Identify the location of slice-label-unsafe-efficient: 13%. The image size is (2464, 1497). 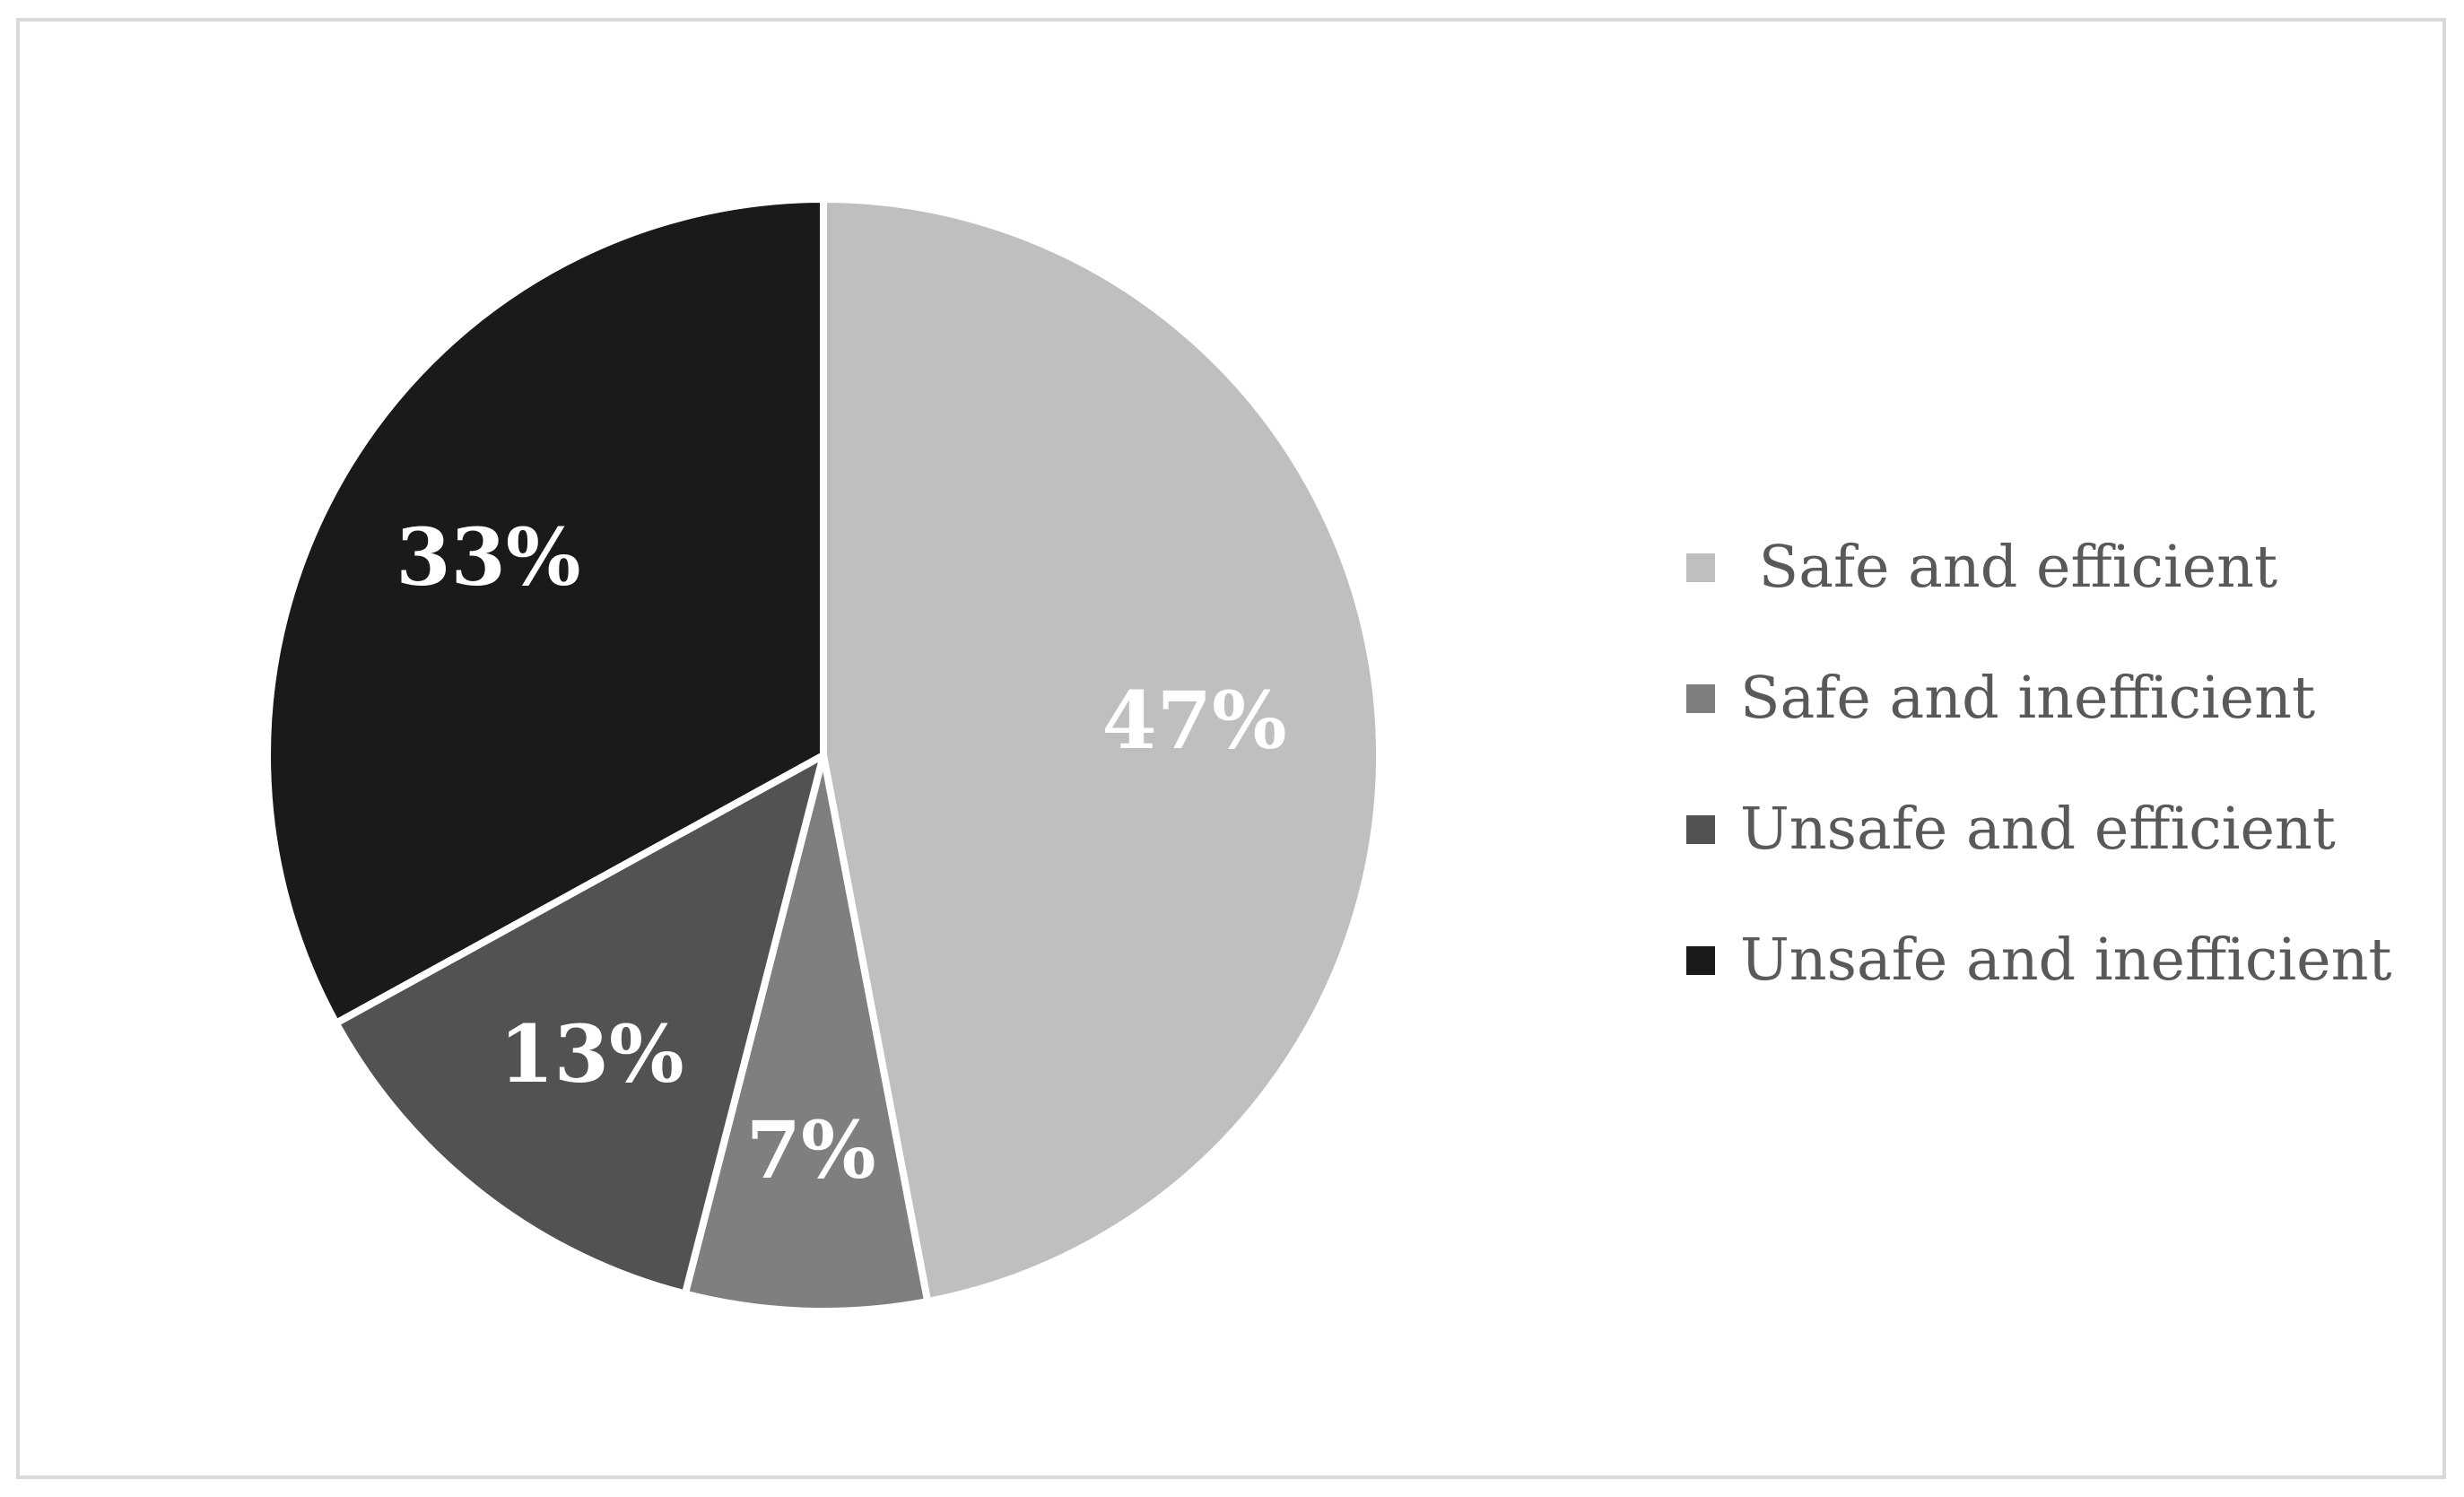
(592, 1054).